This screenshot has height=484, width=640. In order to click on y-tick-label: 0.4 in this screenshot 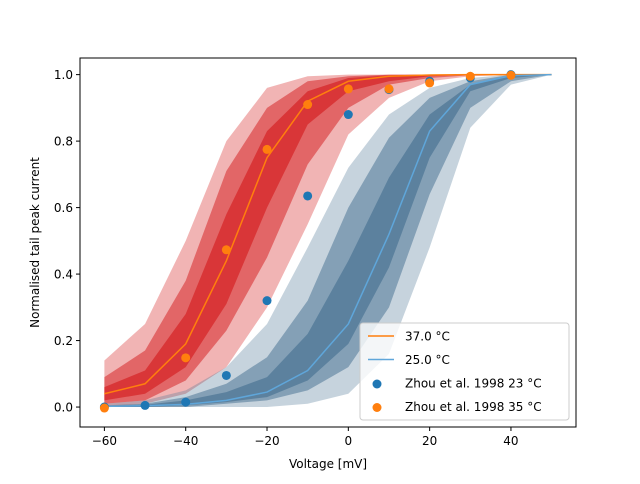, I will do `click(63, 274)`.